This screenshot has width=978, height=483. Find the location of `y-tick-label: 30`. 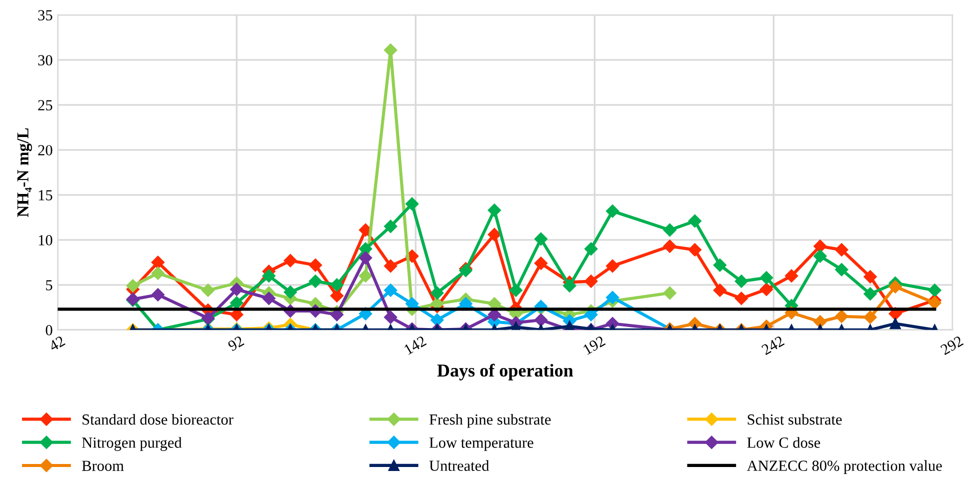

y-tick-label: 30 is located at coordinates (45, 60).